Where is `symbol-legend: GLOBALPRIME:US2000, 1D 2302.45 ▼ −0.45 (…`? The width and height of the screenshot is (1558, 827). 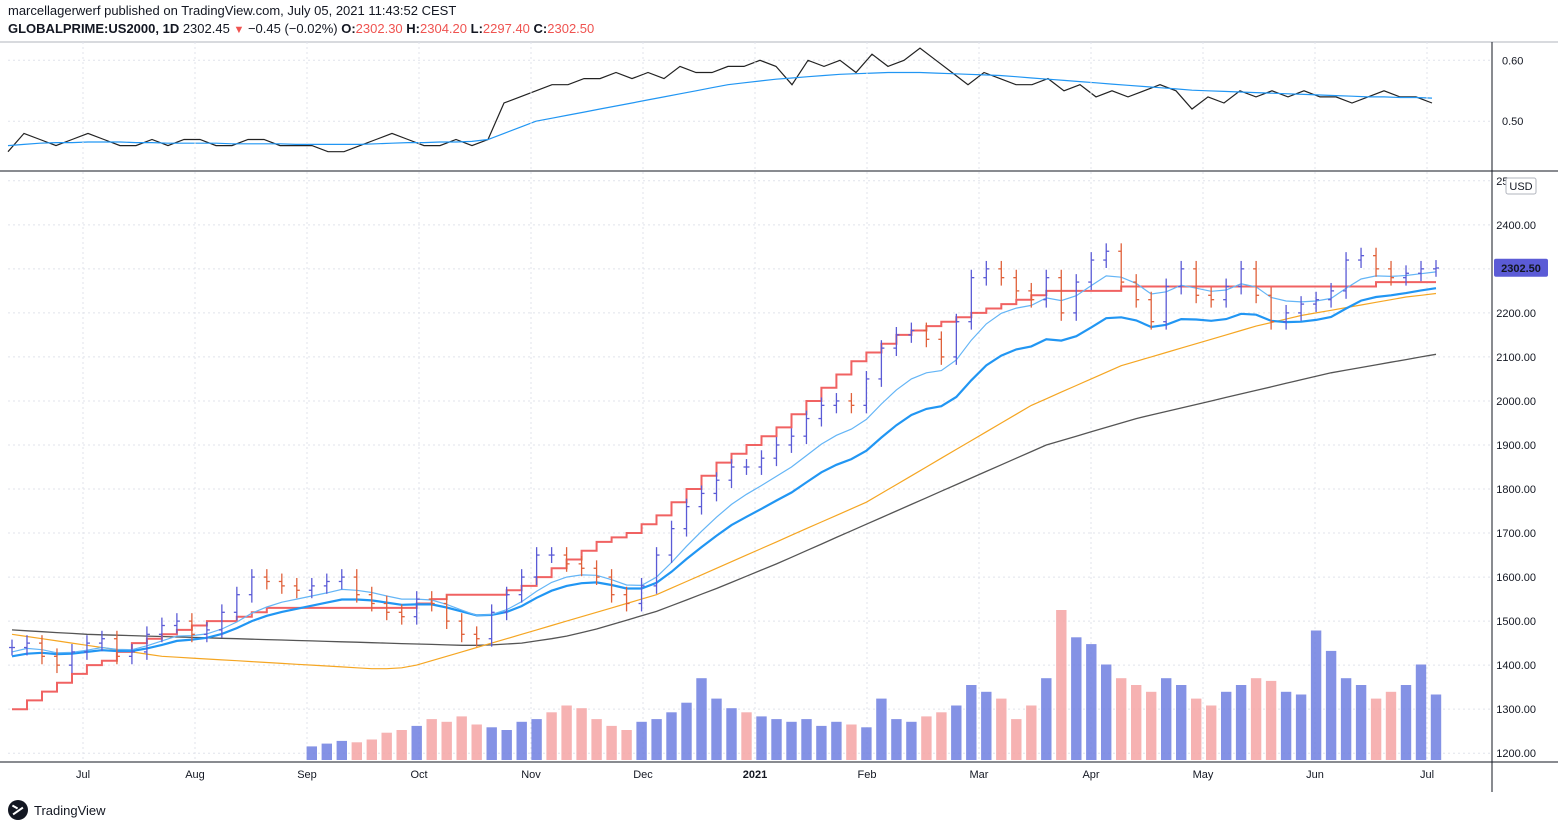
symbol-legend: GLOBALPRIME:US2000, 1D 2302.45 ▼ −0.45 (… is located at coordinates (301, 28).